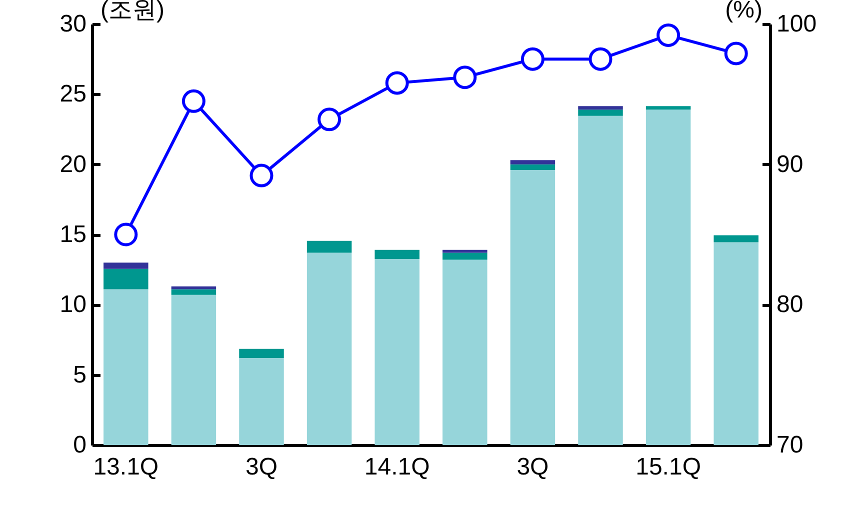 The height and width of the screenshot is (506, 858). What do you see at coordinates (397, 467) in the screenshot?
I see `x-tick-label: 14.1Q` at bounding box center [397, 467].